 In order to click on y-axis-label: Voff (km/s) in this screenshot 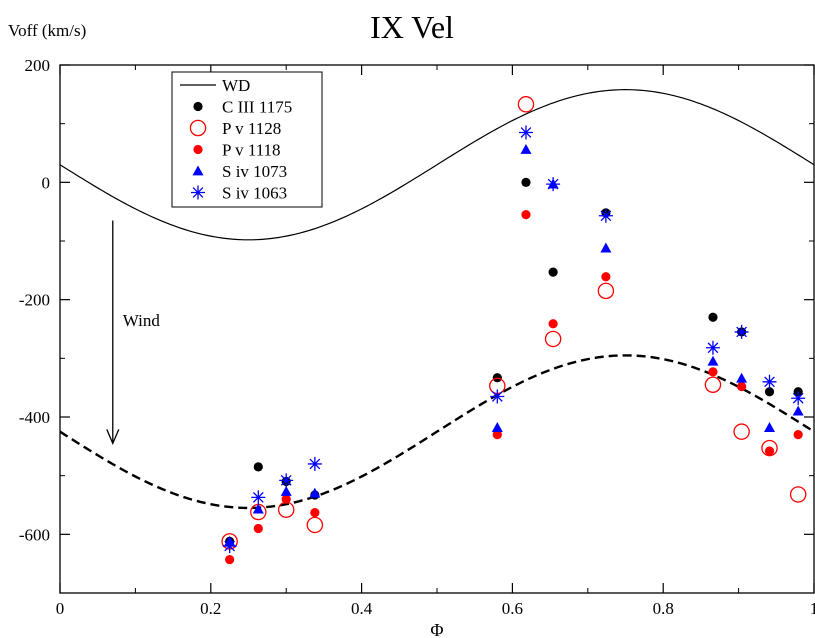, I will do `click(47, 30)`.